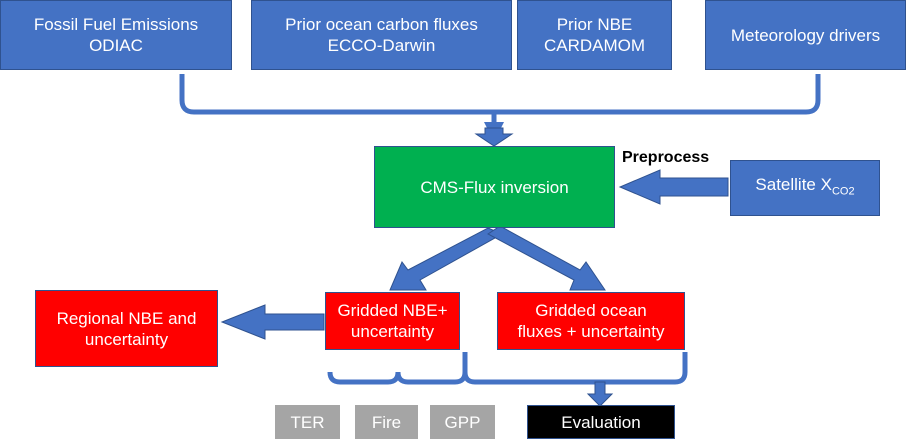 This screenshot has height=439, width=908. I want to click on evaluation-box: Evaluation, so click(601, 422).